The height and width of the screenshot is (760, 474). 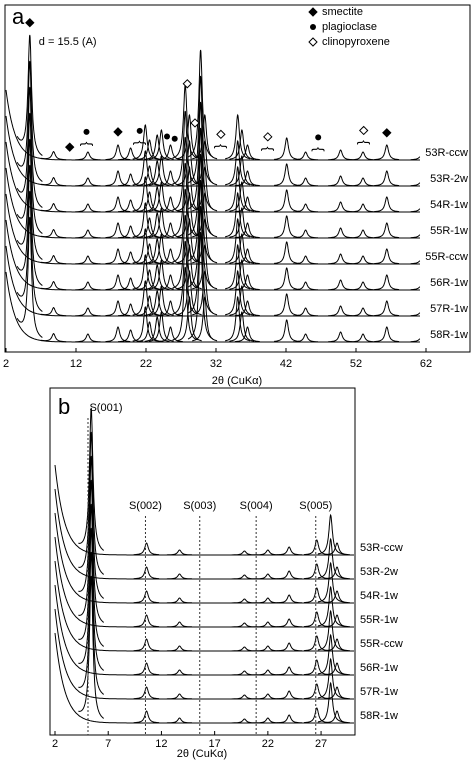 What do you see at coordinates (141, 142) in the screenshot?
I see `bracket: {` at bounding box center [141, 142].